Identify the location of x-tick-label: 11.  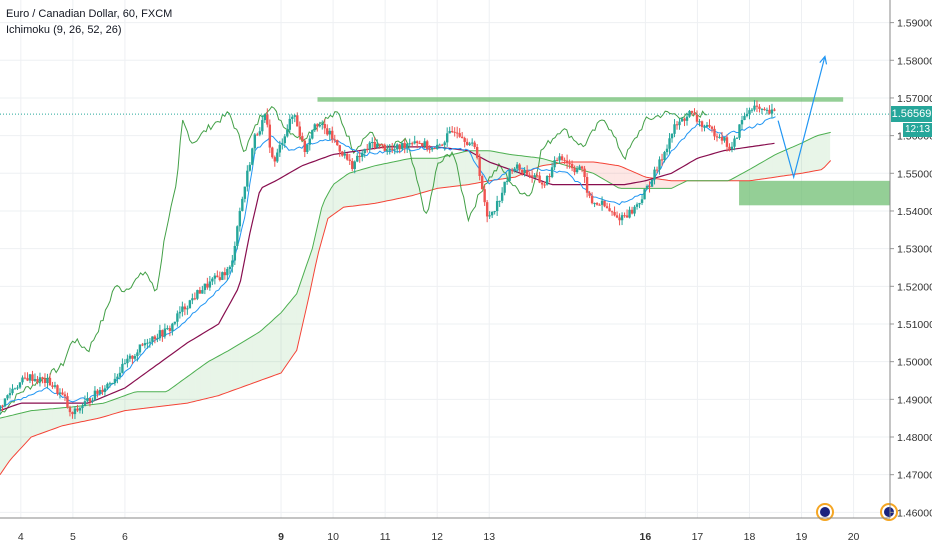
(385, 537).